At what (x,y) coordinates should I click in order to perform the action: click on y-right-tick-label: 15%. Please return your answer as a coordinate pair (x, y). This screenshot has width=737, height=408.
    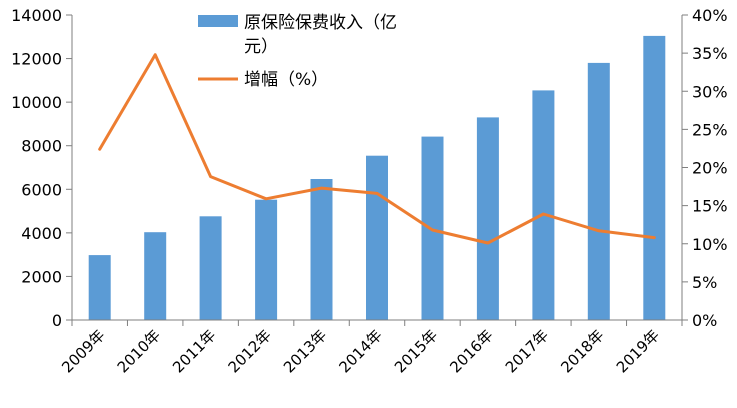
    Looking at the image, I should click on (710, 206).